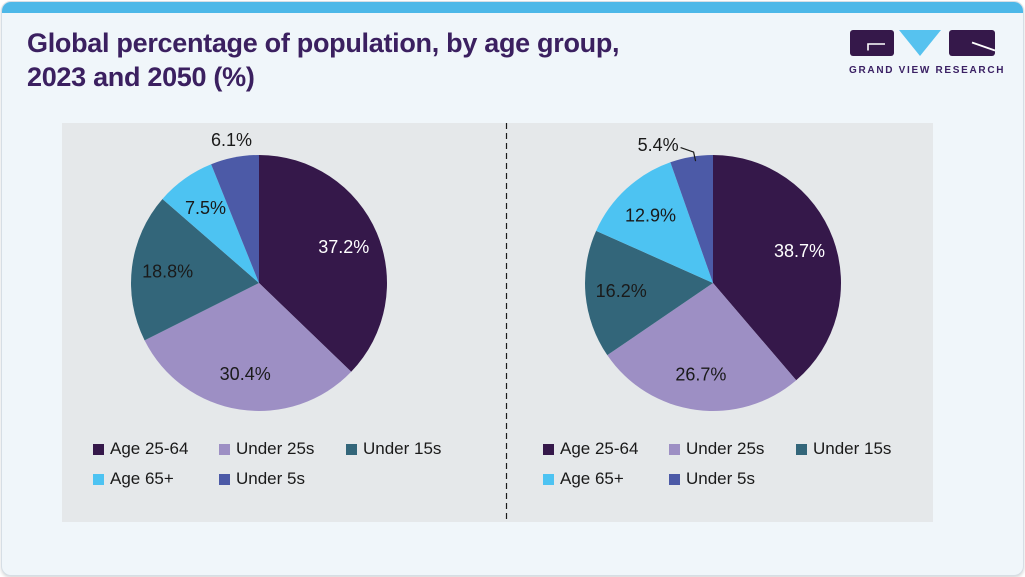  I want to click on data-label-age-65: 12.9%, so click(650, 215).